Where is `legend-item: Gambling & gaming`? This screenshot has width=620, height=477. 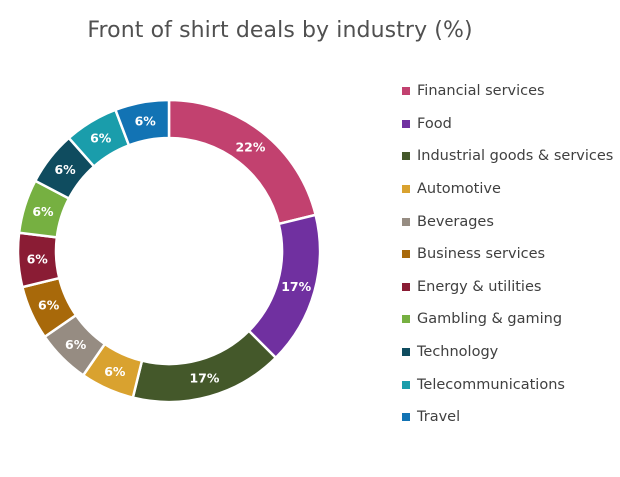 legend-item: Gambling & gaming is located at coordinates (507, 319).